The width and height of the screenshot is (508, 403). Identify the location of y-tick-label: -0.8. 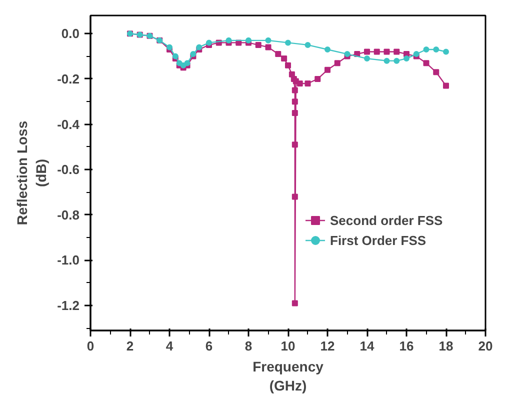
(68, 214).